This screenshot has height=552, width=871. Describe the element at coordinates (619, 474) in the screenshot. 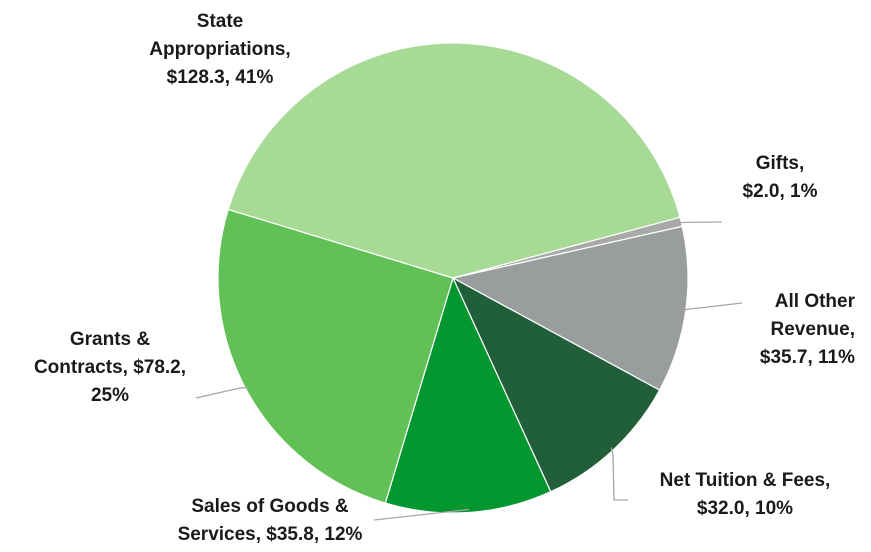

I see `leader-line-net-tuition-fees` at that location.